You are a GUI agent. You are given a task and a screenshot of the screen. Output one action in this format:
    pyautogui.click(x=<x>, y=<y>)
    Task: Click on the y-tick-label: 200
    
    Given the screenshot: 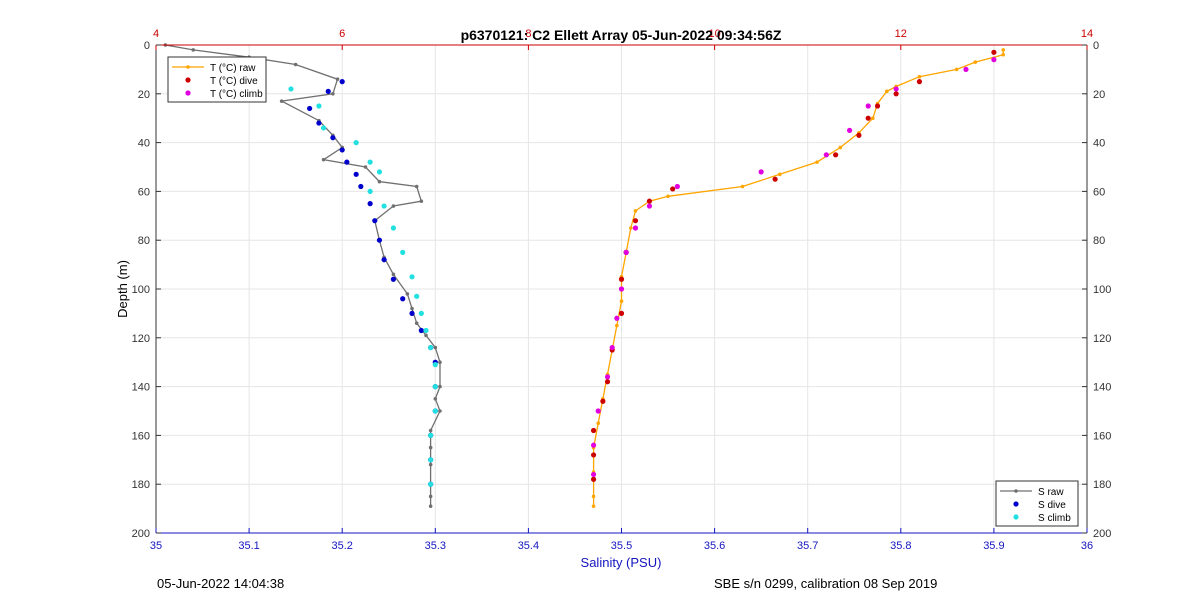 What is the action you would take?
    pyautogui.click(x=141, y=534)
    